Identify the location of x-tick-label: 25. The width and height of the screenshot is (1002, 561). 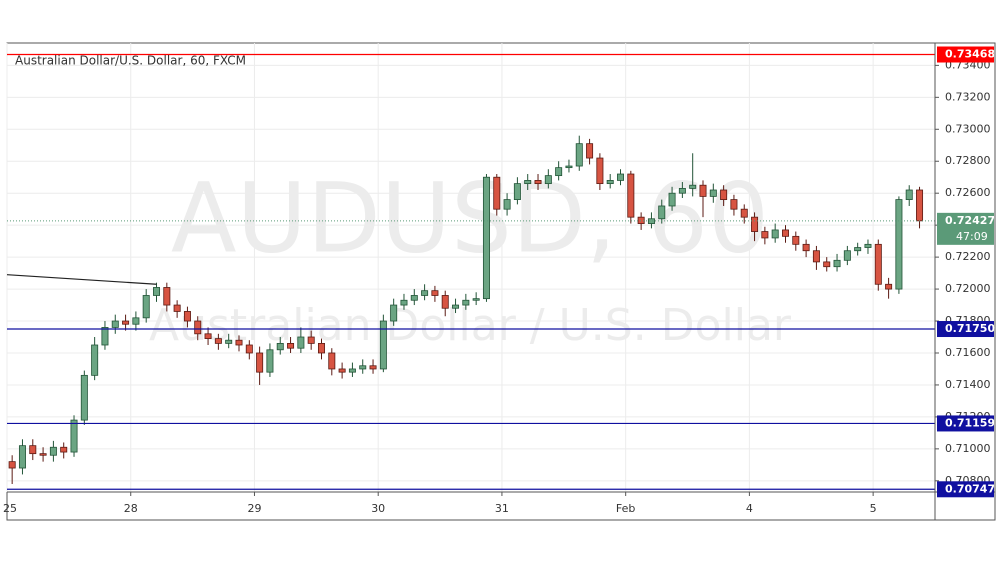
(10, 508).